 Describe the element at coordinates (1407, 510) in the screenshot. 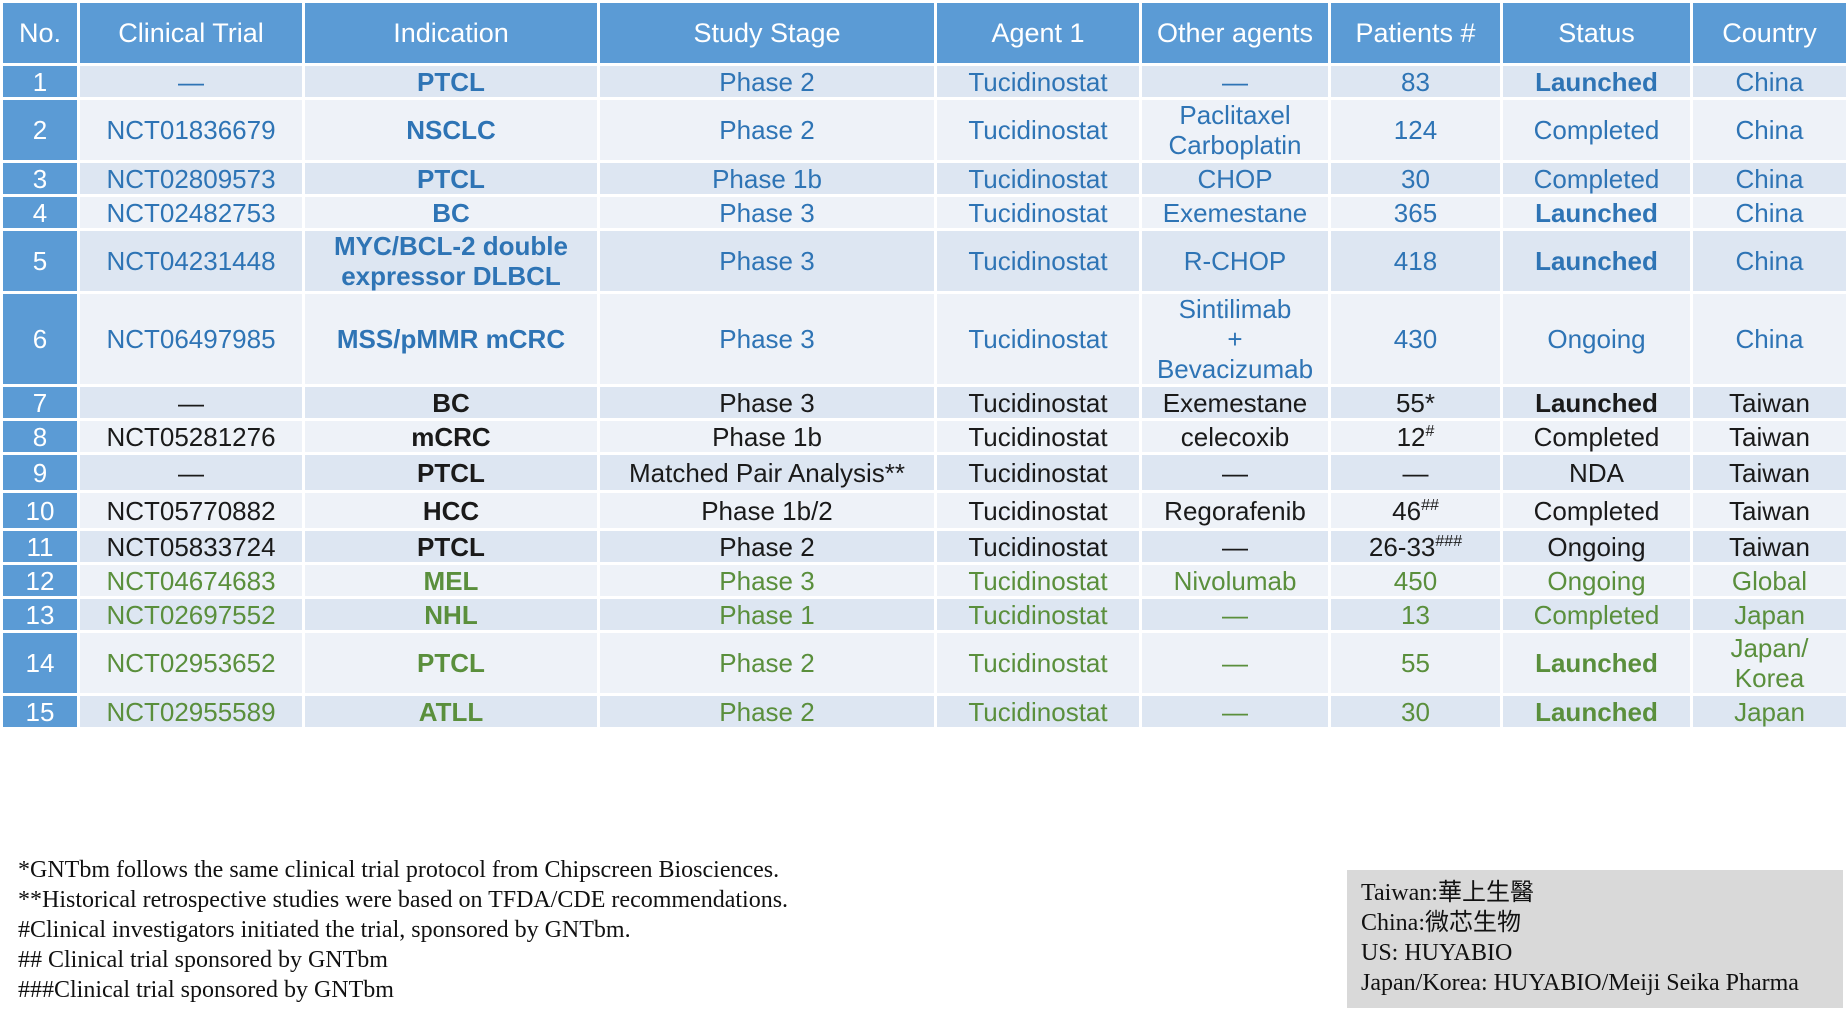

I see `patients-value: 46` at that location.